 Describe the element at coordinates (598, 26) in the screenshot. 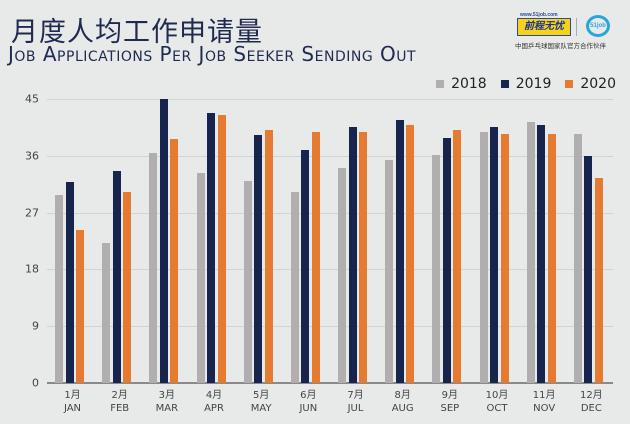

I see `ping-pong-badge-icon: 51job` at that location.